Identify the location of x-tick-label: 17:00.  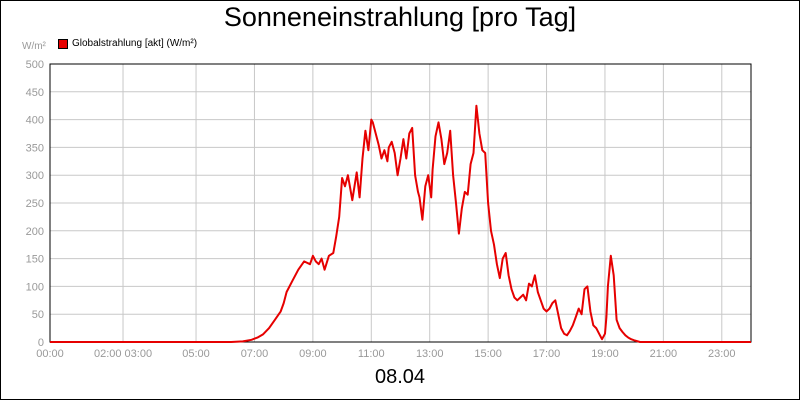
(547, 354).